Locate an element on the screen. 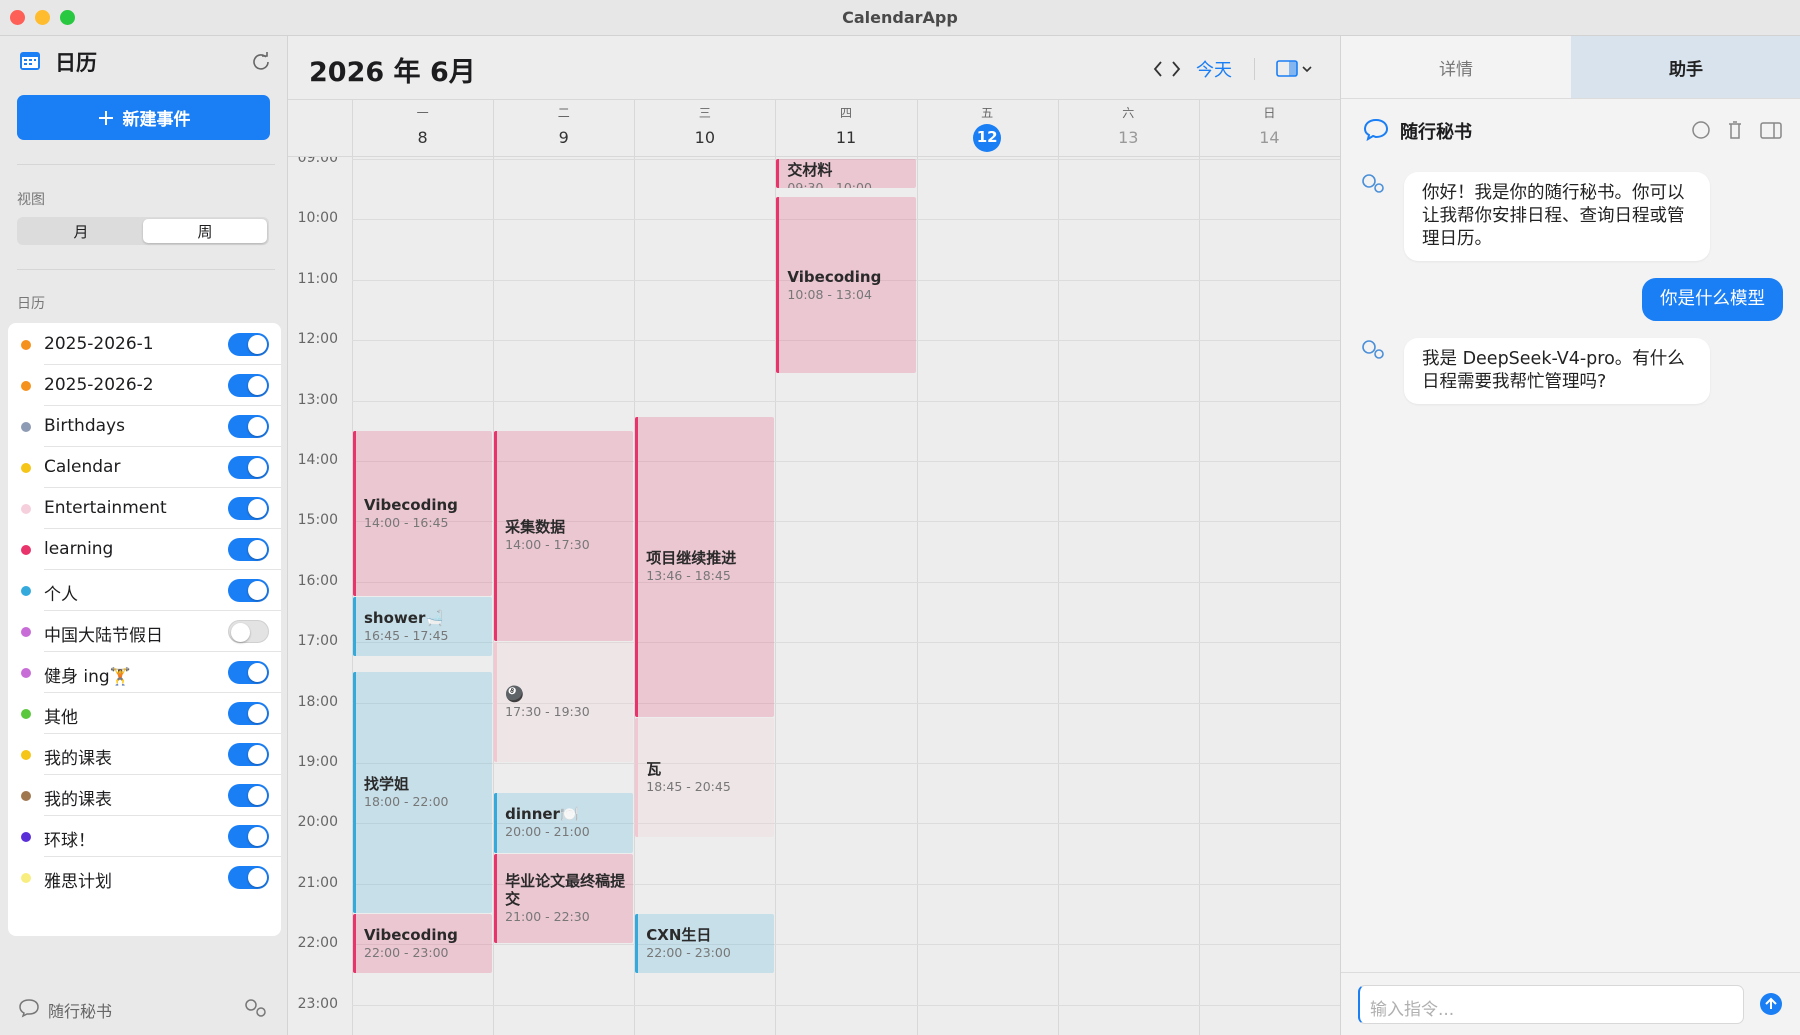  event-title: 🎱 is located at coordinates (514, 693).